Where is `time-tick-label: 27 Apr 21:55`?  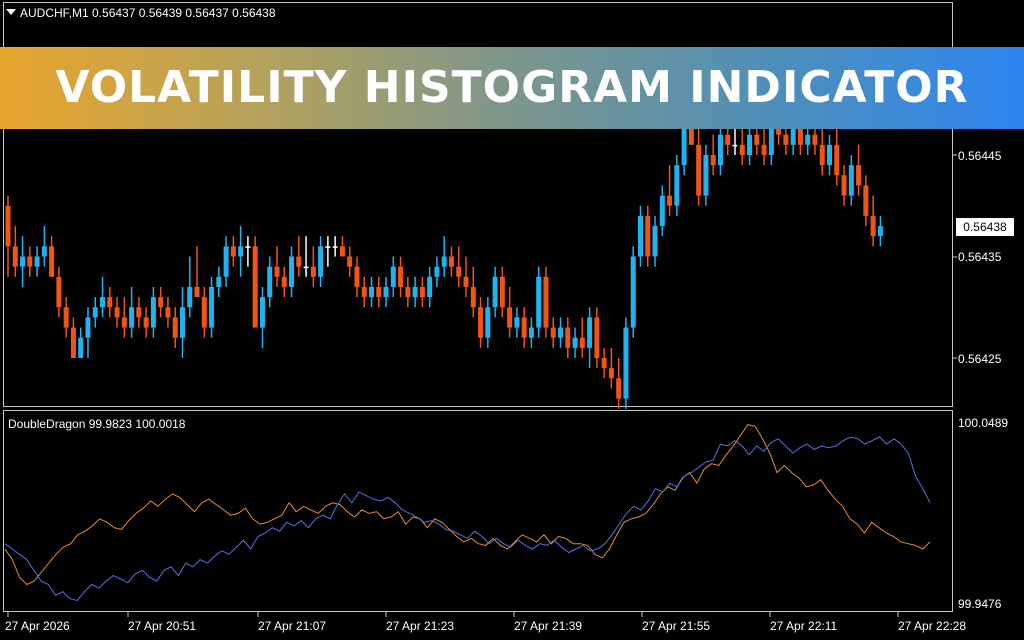 time-tick-label: 27 Apr 21:55 is located at coordinates (676, 626).